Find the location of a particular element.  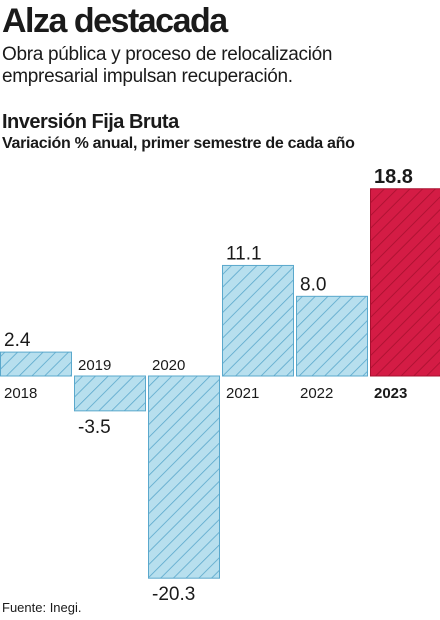

value-label-2022: 8.0 is located at coordinates (313, 284).